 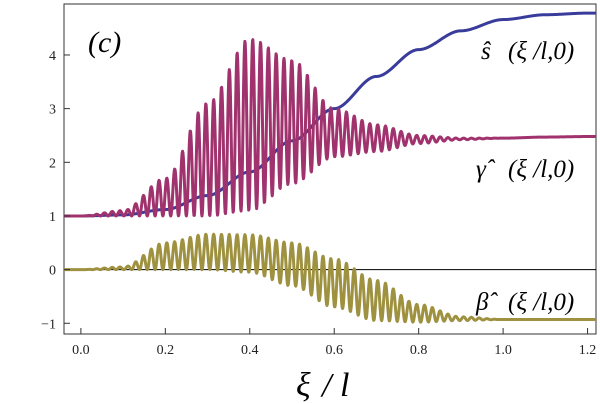 I want to click on label-s-args: (ξ /l,0), so click(x=541, y=51).